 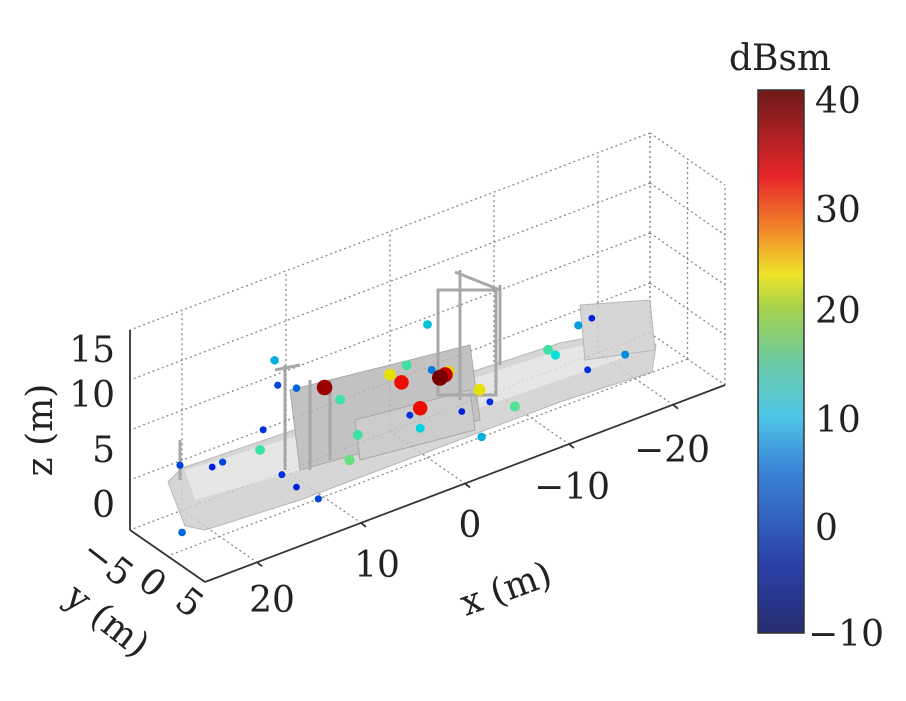 What do you see at coordinates (687, 159) in the screenshot?
I see `grid-line` at bounding box center [687, 159].